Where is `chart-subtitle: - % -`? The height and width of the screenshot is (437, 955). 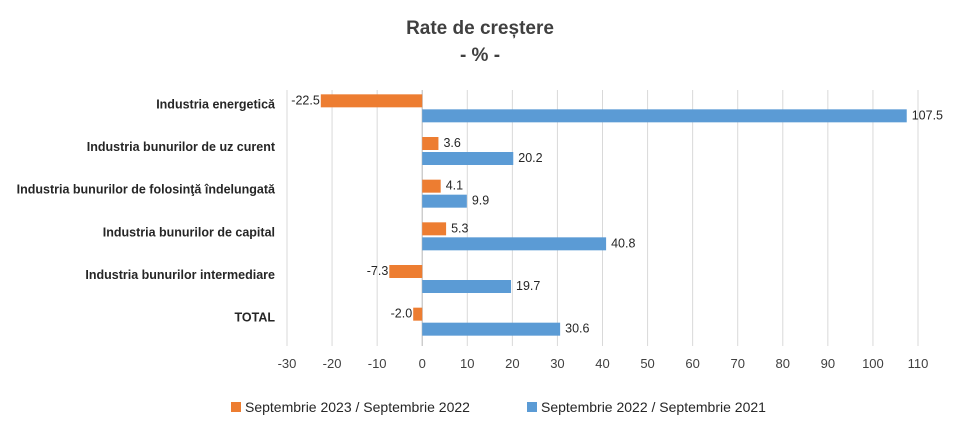 chart-subtitle: - % - is located at coordinates (480, 55).